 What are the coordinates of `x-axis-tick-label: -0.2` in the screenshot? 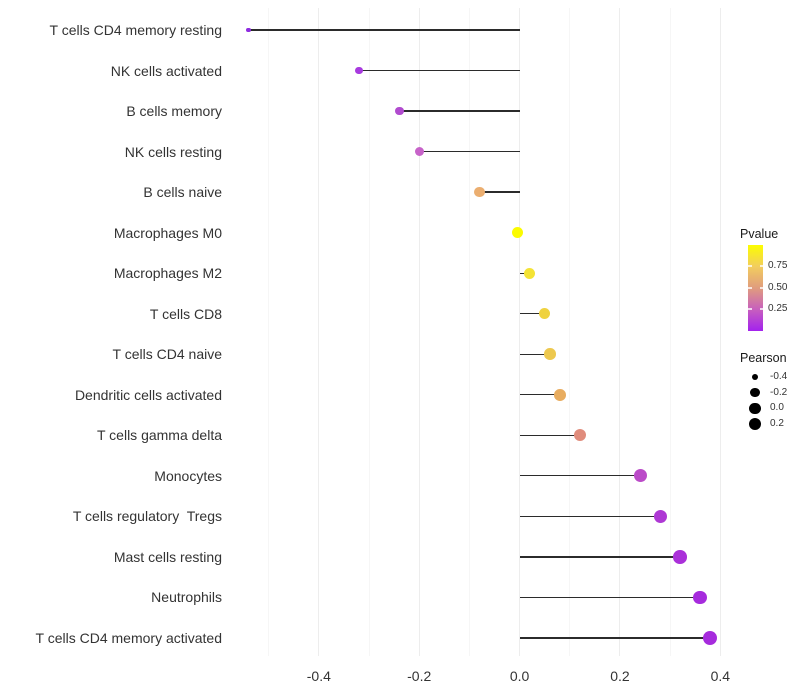 It's located at (419, 676).